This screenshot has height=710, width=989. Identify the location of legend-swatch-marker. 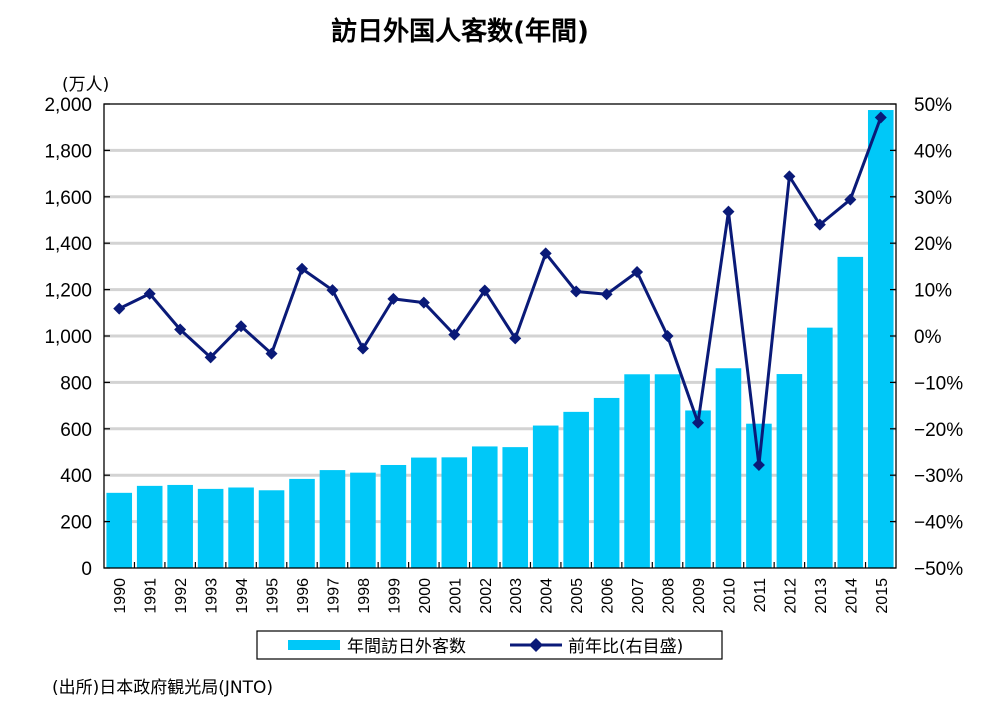
(536, 645).